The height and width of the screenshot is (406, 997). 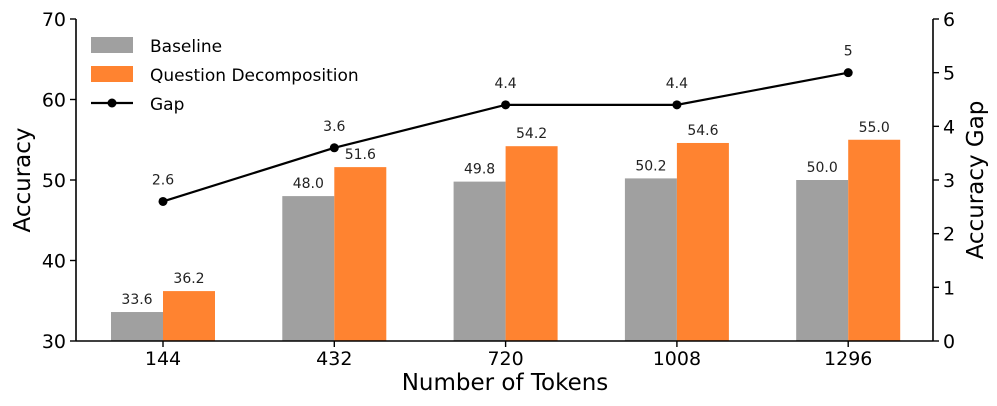 I want to click on bar-label-question-decomposition: 51.6, so click(x=360, y=155).